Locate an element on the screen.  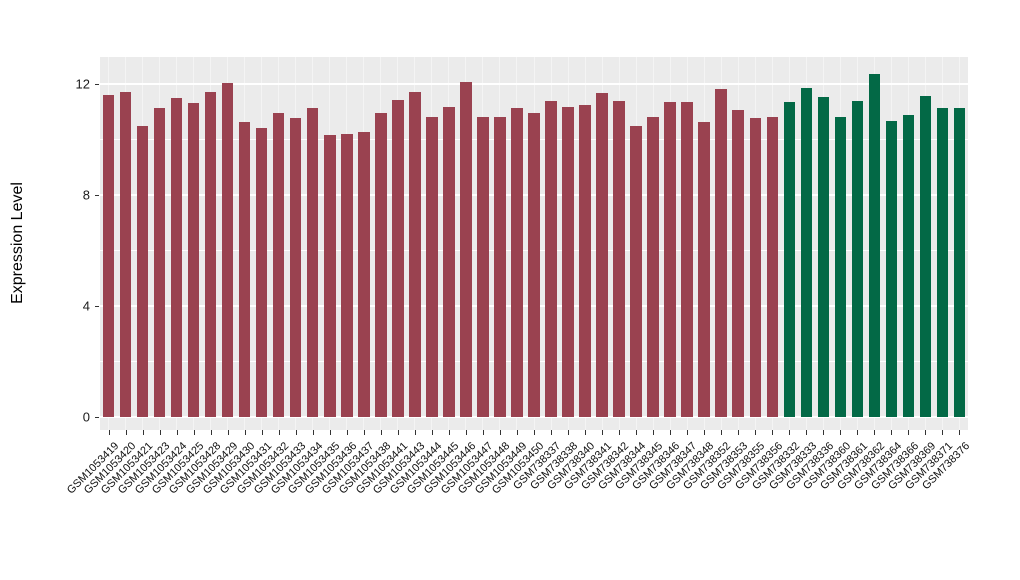
y-tick-label: 4 is located at coordinates (86, 306).